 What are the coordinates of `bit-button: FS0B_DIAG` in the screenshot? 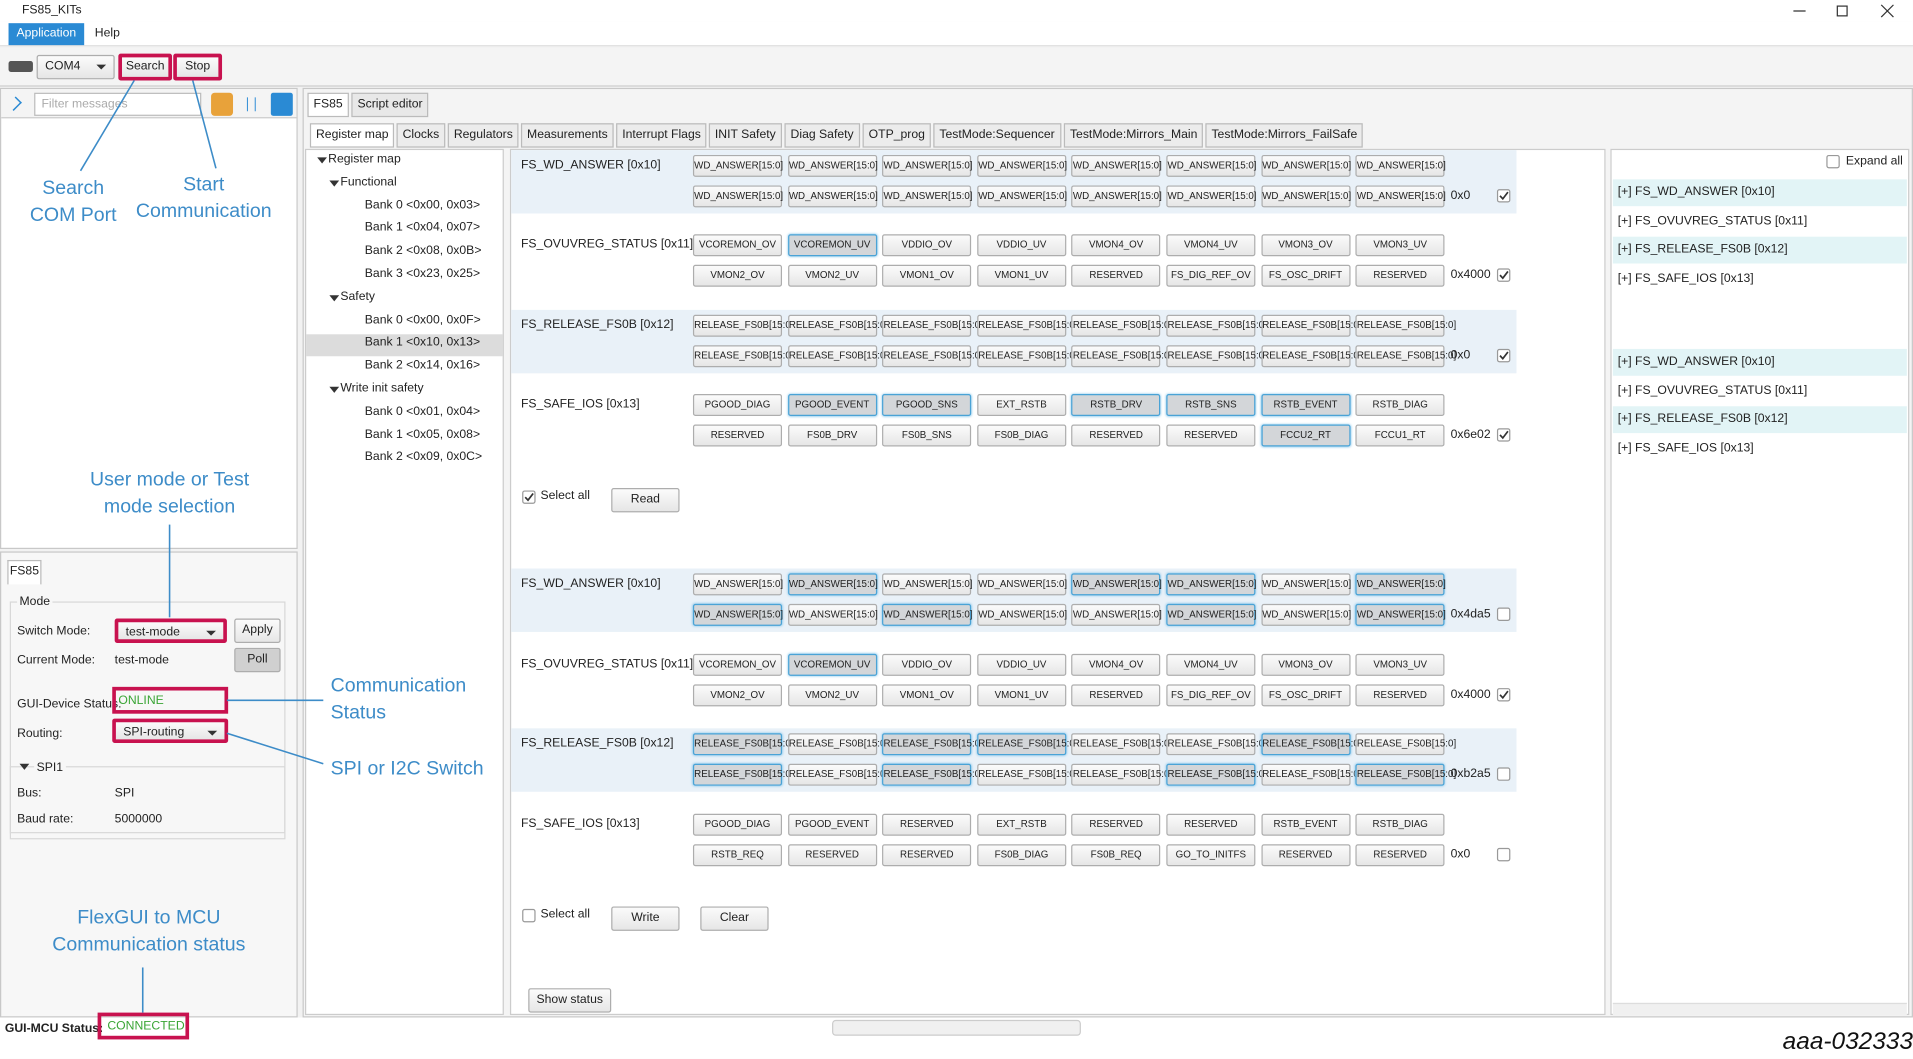 It's located at (1021, 854).